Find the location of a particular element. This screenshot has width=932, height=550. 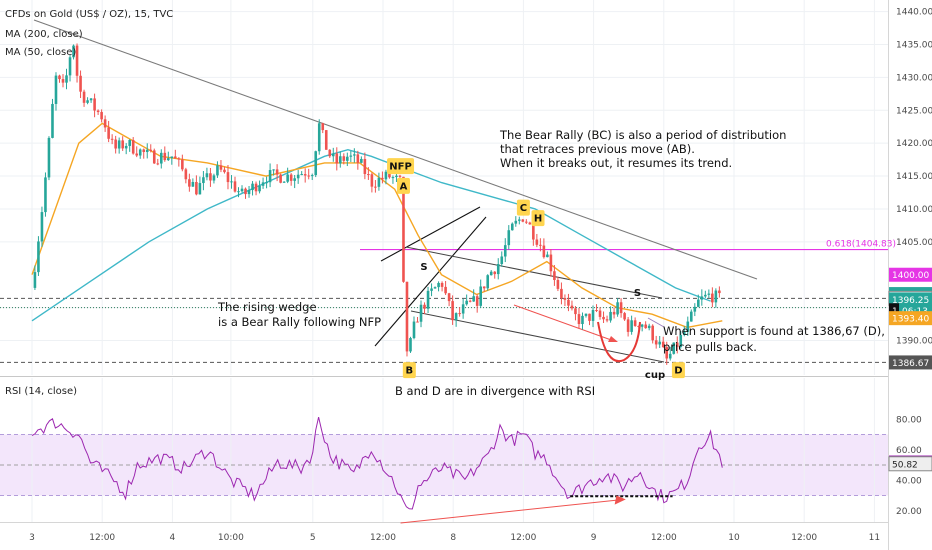

price-axis-label: 1410.00 is located at coordinates (914, 210).